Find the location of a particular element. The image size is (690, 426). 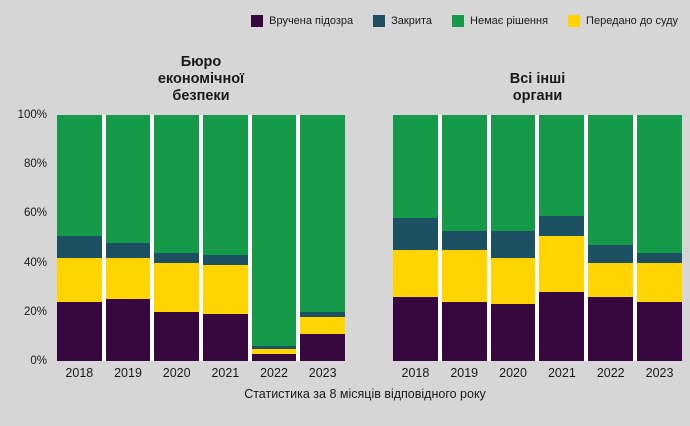

chart-title-wrap: Всі інші органи is located at coordinates (537, 83).